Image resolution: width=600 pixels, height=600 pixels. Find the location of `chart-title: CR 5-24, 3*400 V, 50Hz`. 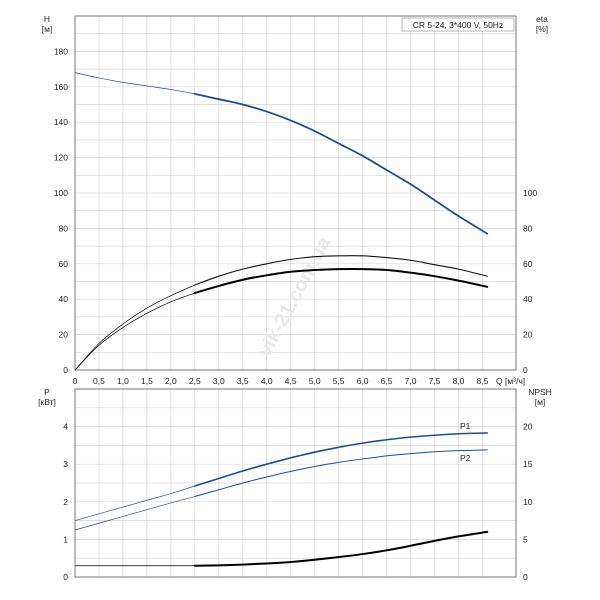

chart-title: CR 5-24, 3*400 V, 50Hz is located at coordinates (458, 25).